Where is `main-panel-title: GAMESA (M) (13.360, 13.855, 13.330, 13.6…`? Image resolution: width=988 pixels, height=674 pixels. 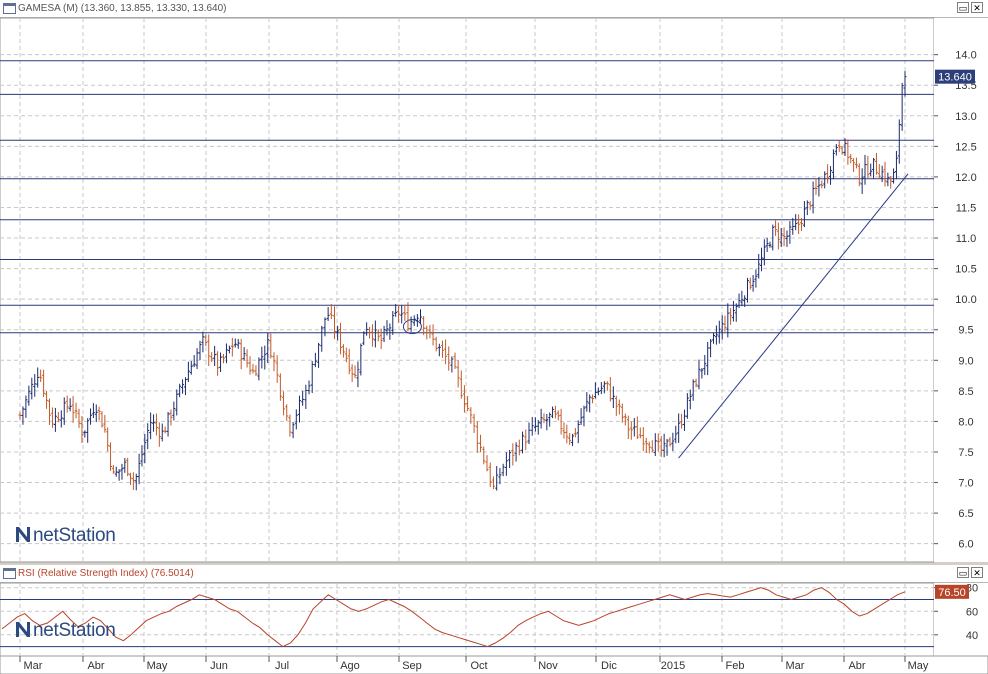
main-panel-title: GAMESA (M) (13.360, 13.855, 13.330, 13.6… is located at coordinates (122, 8).